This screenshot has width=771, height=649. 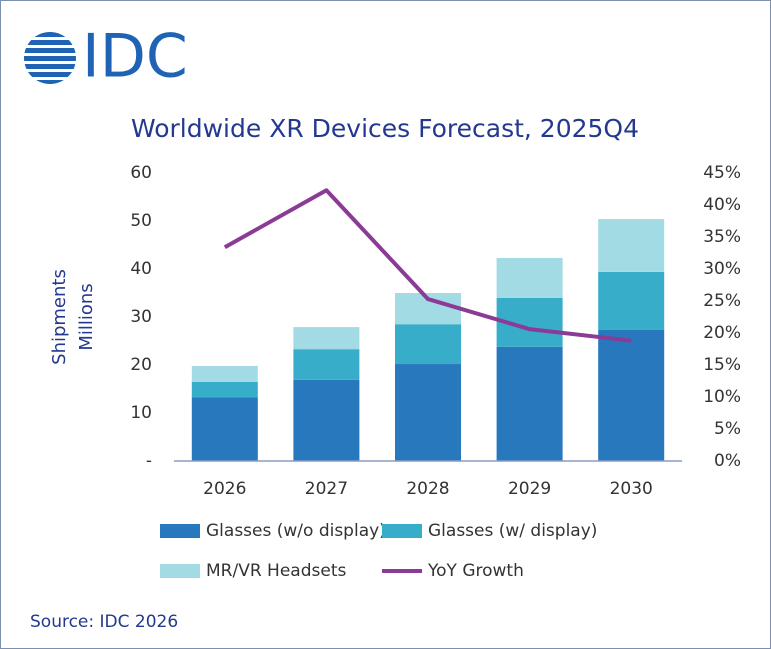 I want to click on y2-tick-label: 5%, so click(x=727, y=429).